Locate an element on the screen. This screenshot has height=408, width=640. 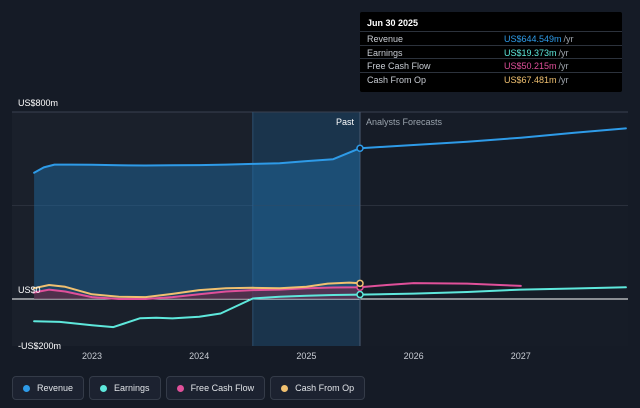
x-tick-label: 2026 is located at coordinates (414, 356).